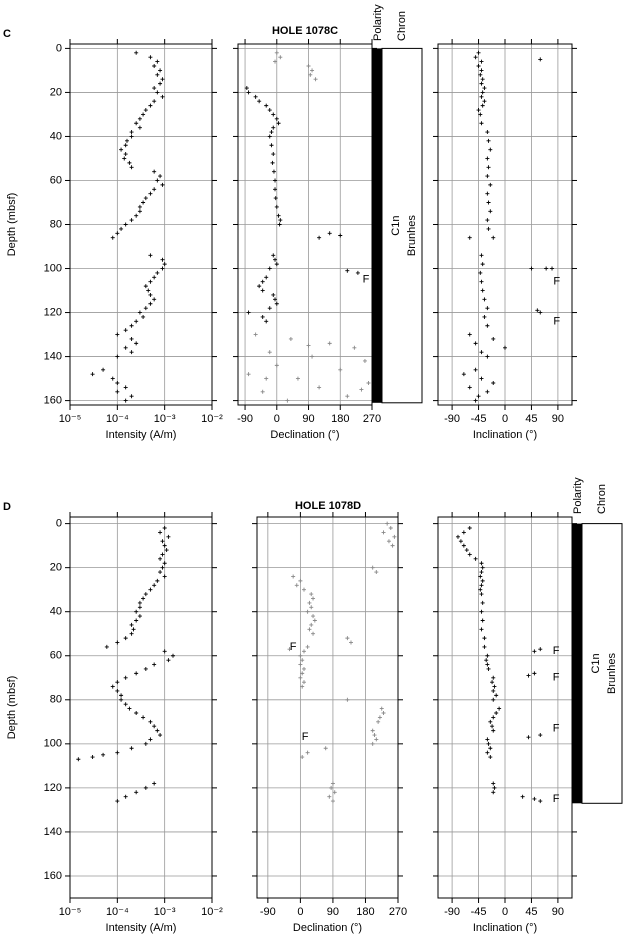  Describe the element at coordinates (165, 419) in the screenshot. I see `x-tick-label: 10⁻³` at that location.